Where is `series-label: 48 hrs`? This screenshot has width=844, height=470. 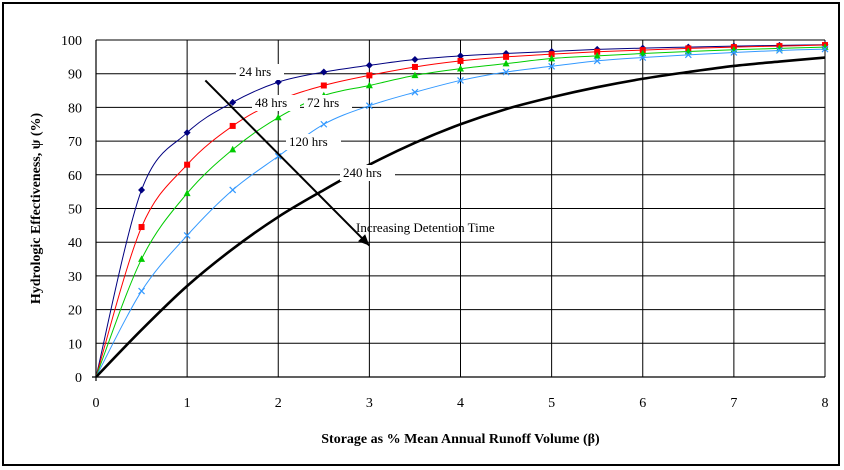
series-label: 48 hrs is located at coordinates (271, 102).